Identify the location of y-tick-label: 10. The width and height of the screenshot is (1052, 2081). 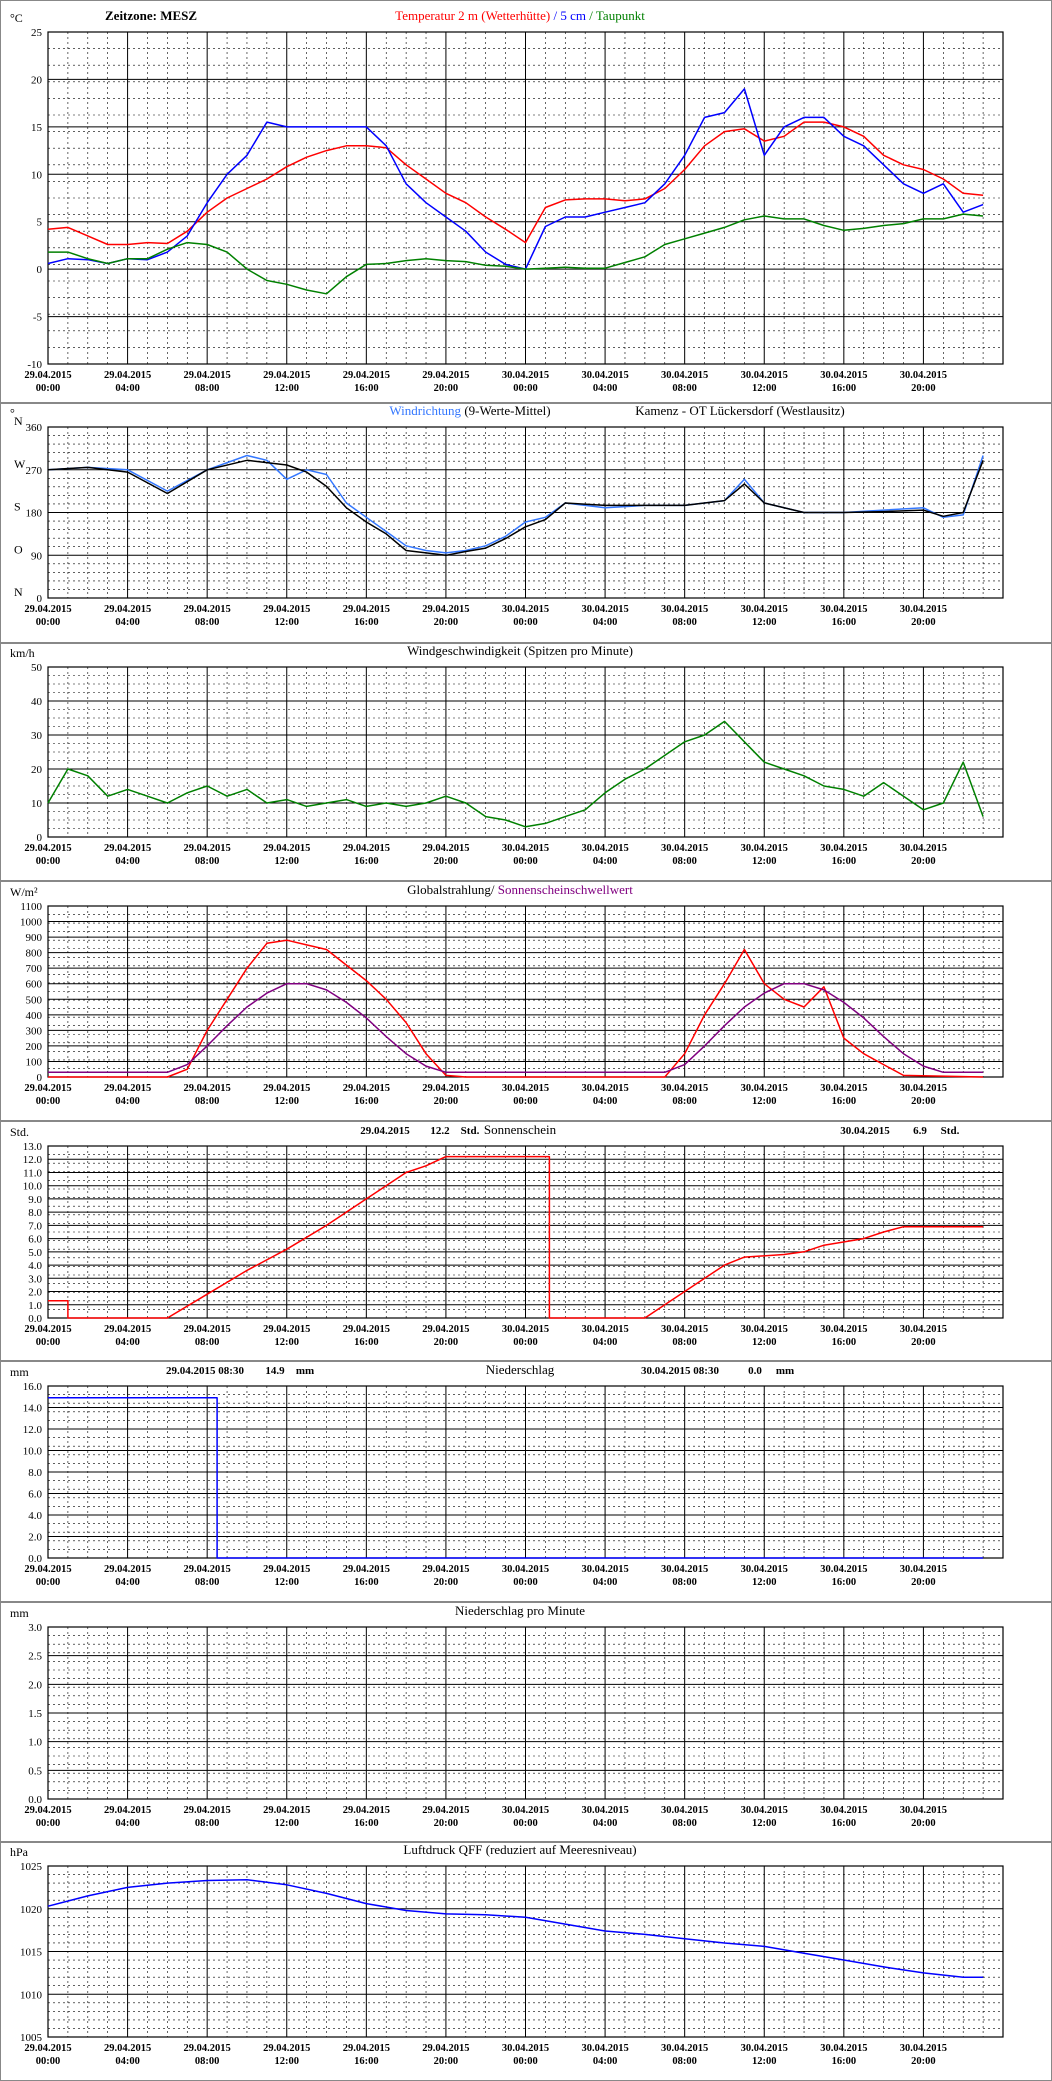
(37, 804).